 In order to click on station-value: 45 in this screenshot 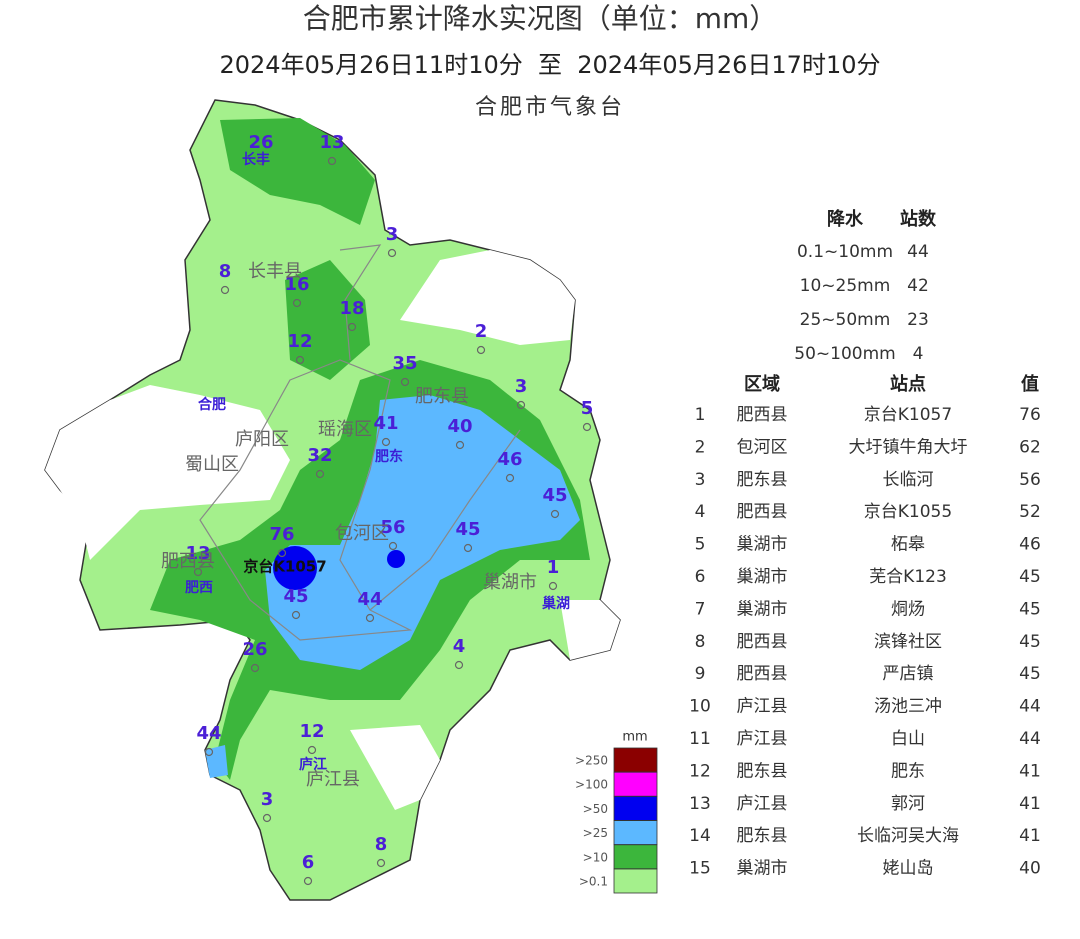, I will do `click(467, 529)`.